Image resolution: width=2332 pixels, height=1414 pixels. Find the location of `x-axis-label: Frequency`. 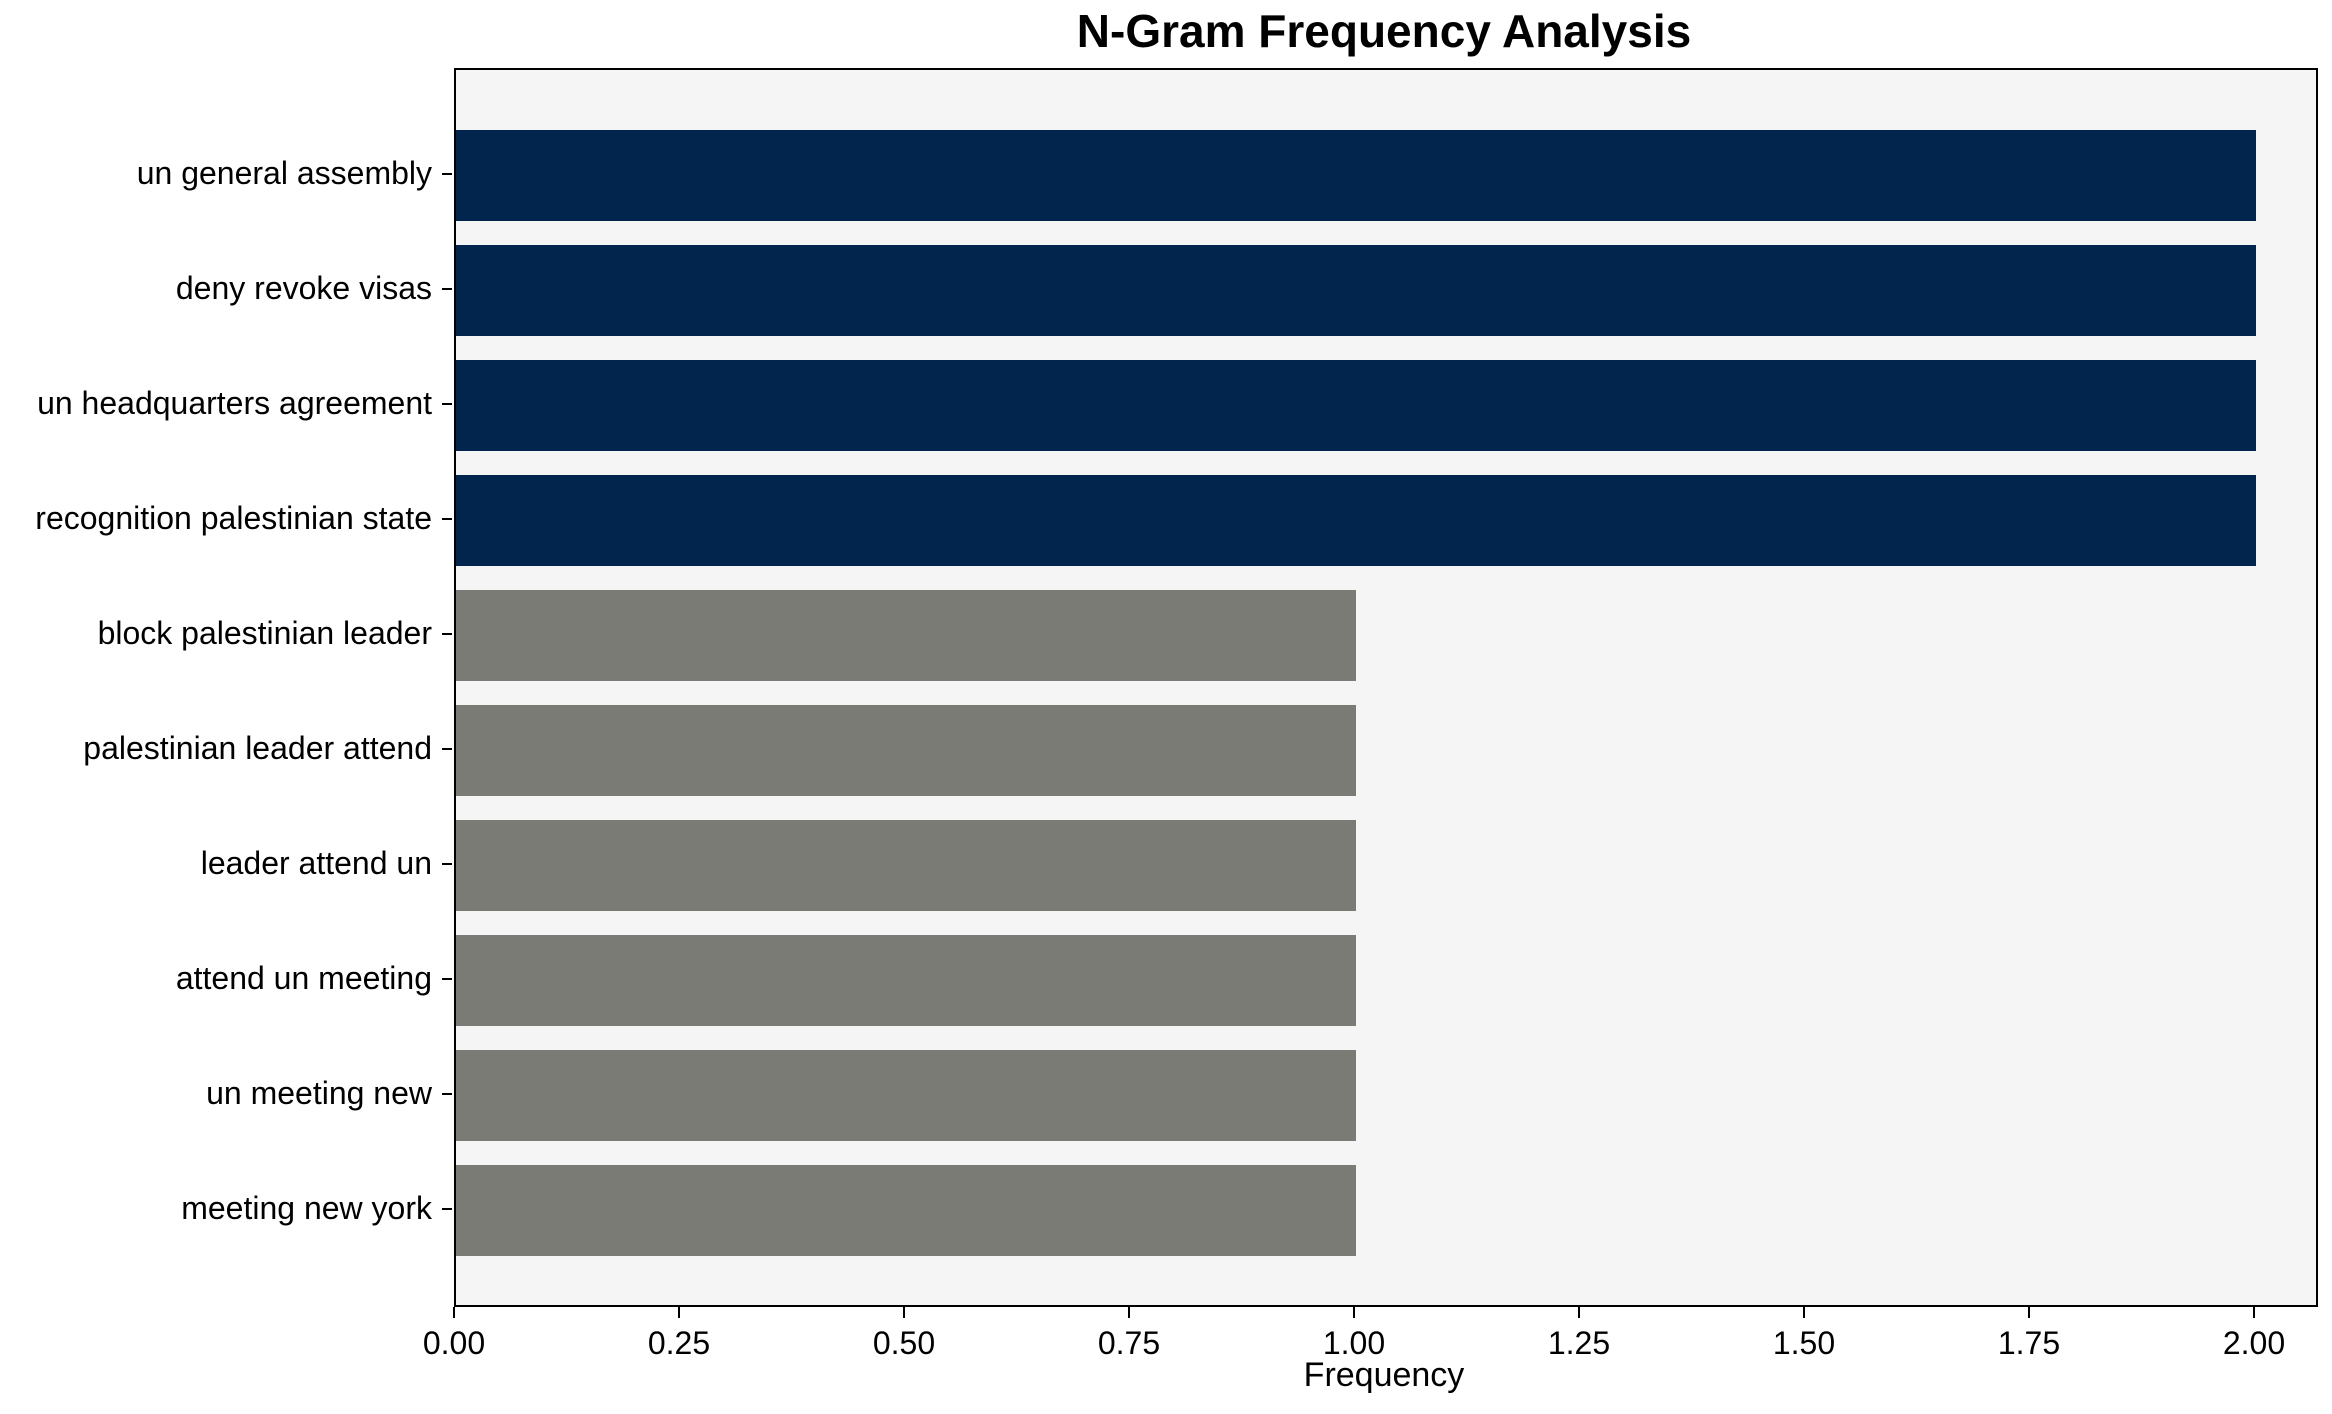

x-axis-label: Frequency is located at coordinates (1384, 1375).